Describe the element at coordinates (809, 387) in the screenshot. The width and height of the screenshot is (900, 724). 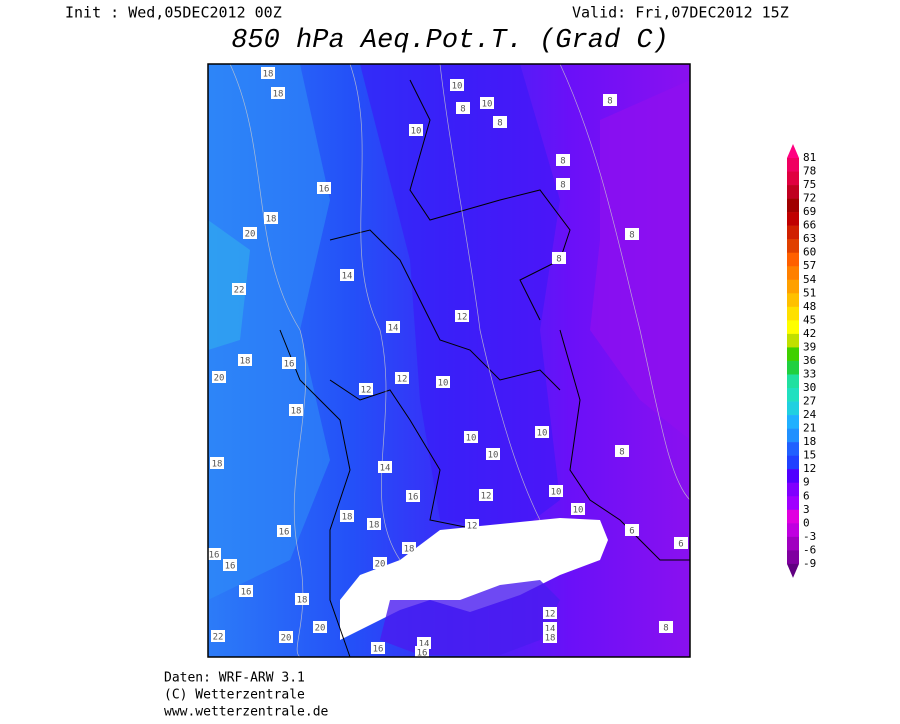
I see `colorbar-label: 30` at that location.